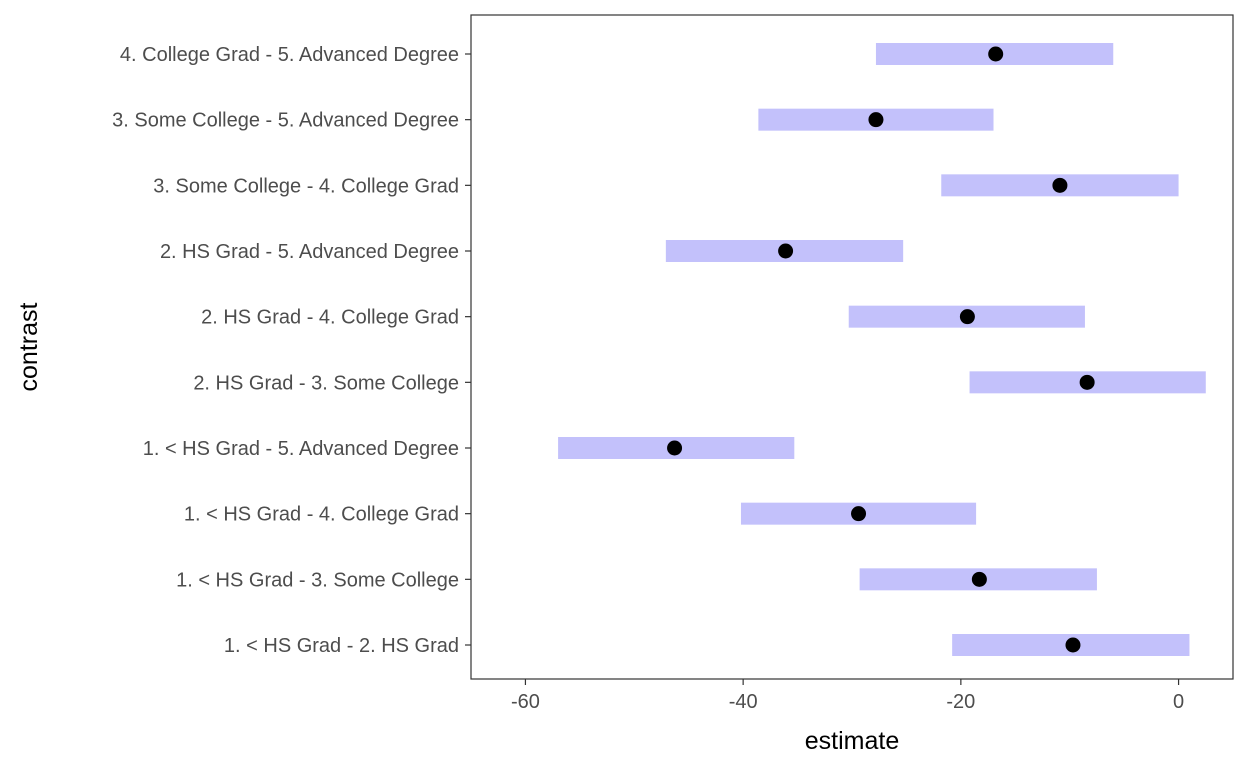 The image size is (1248, 768). What do you see at coordinates (289, 55) in the screenshot?
I see `y-tick-label: 4. College Grad - 5. Advanced Degree` at bounding box center [289, 55].